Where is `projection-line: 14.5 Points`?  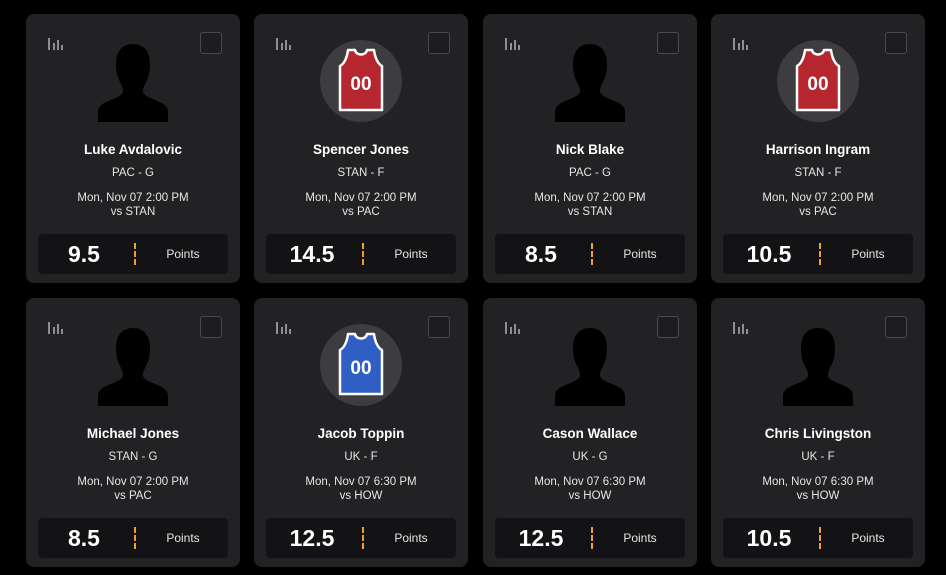
projection-line: 14.5 Points is located at coordinates (361, 254).